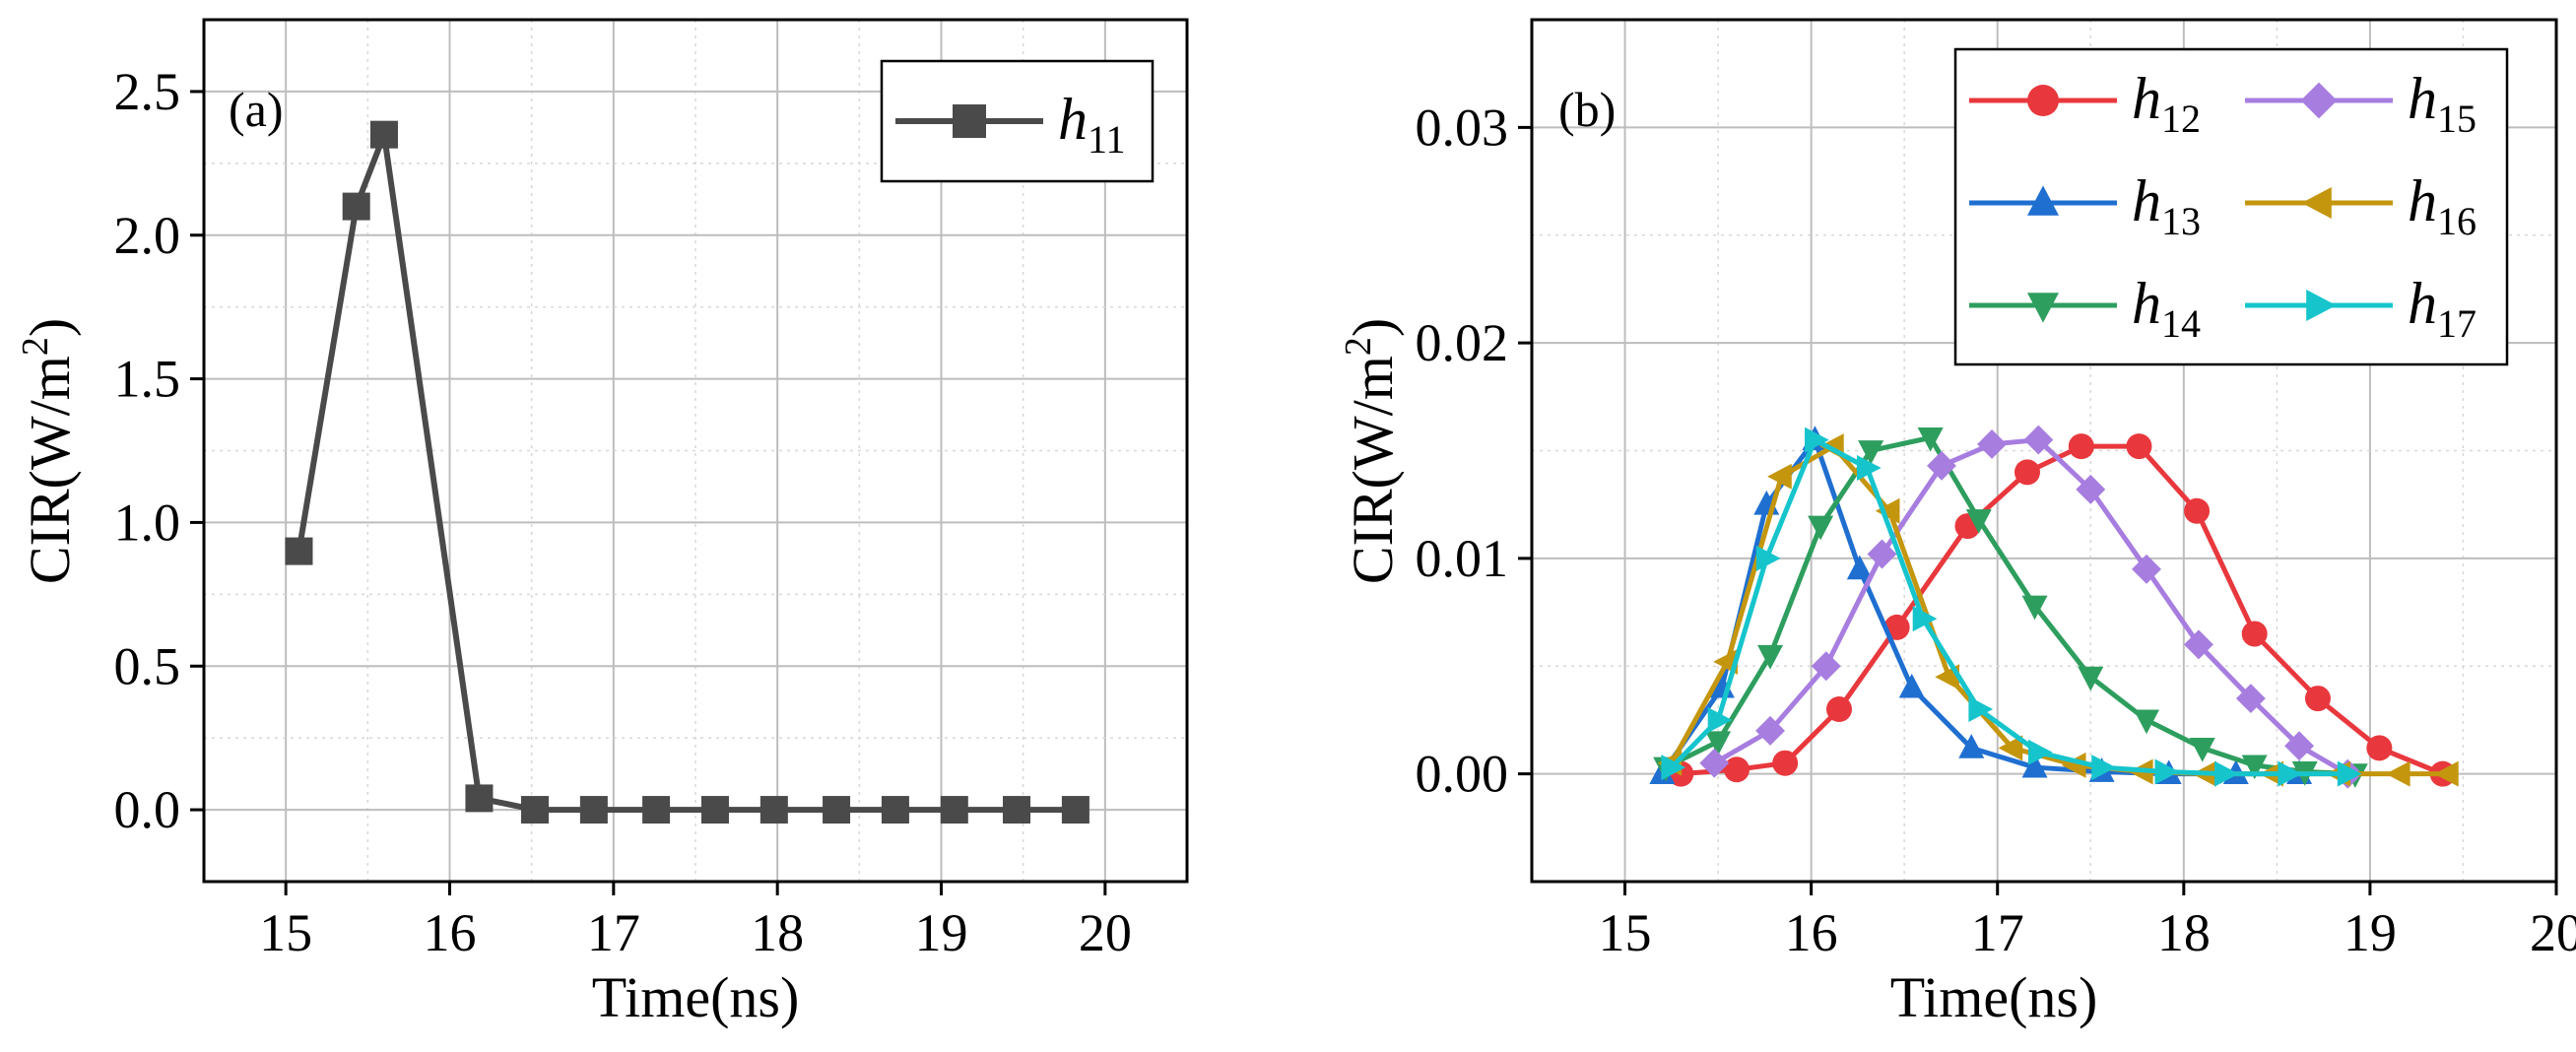 The width and height of the screenshot is (2576, 1052). I want to click on legend-label: h13, so click(2166, 205).